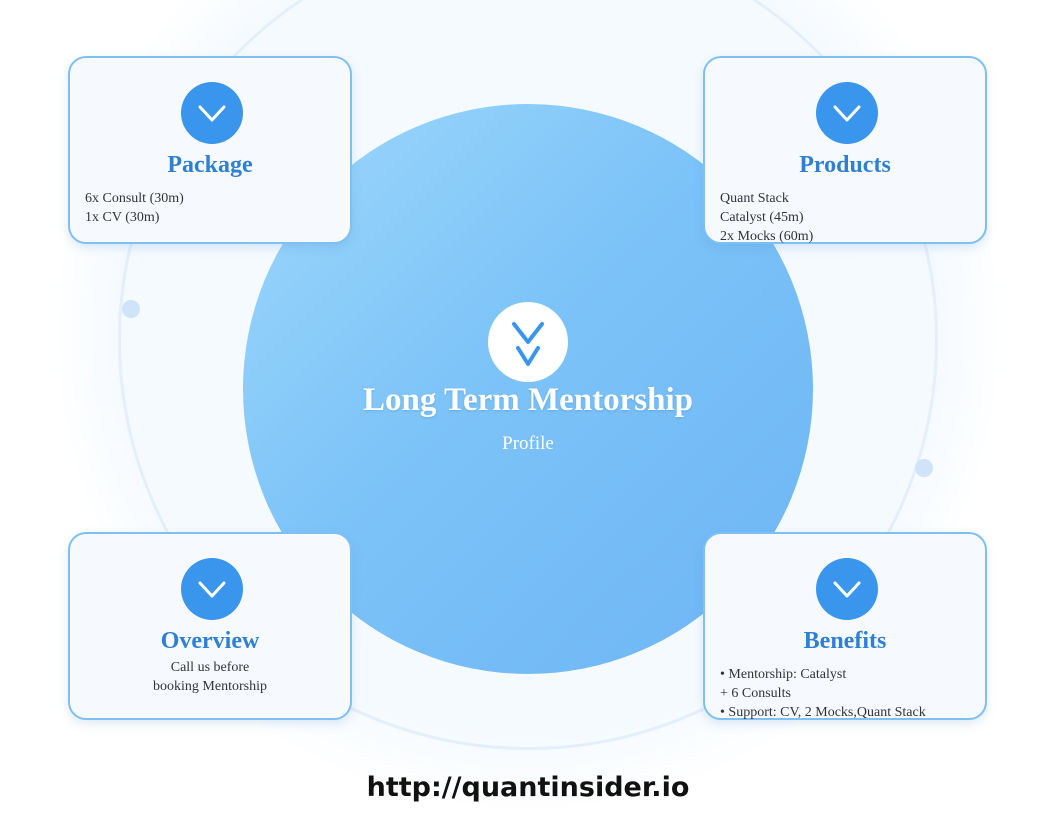 The image size is (1056, 818). Describe the element at coordinates (210, 165) in the screenshot. I see `package-title: Package` at that location.